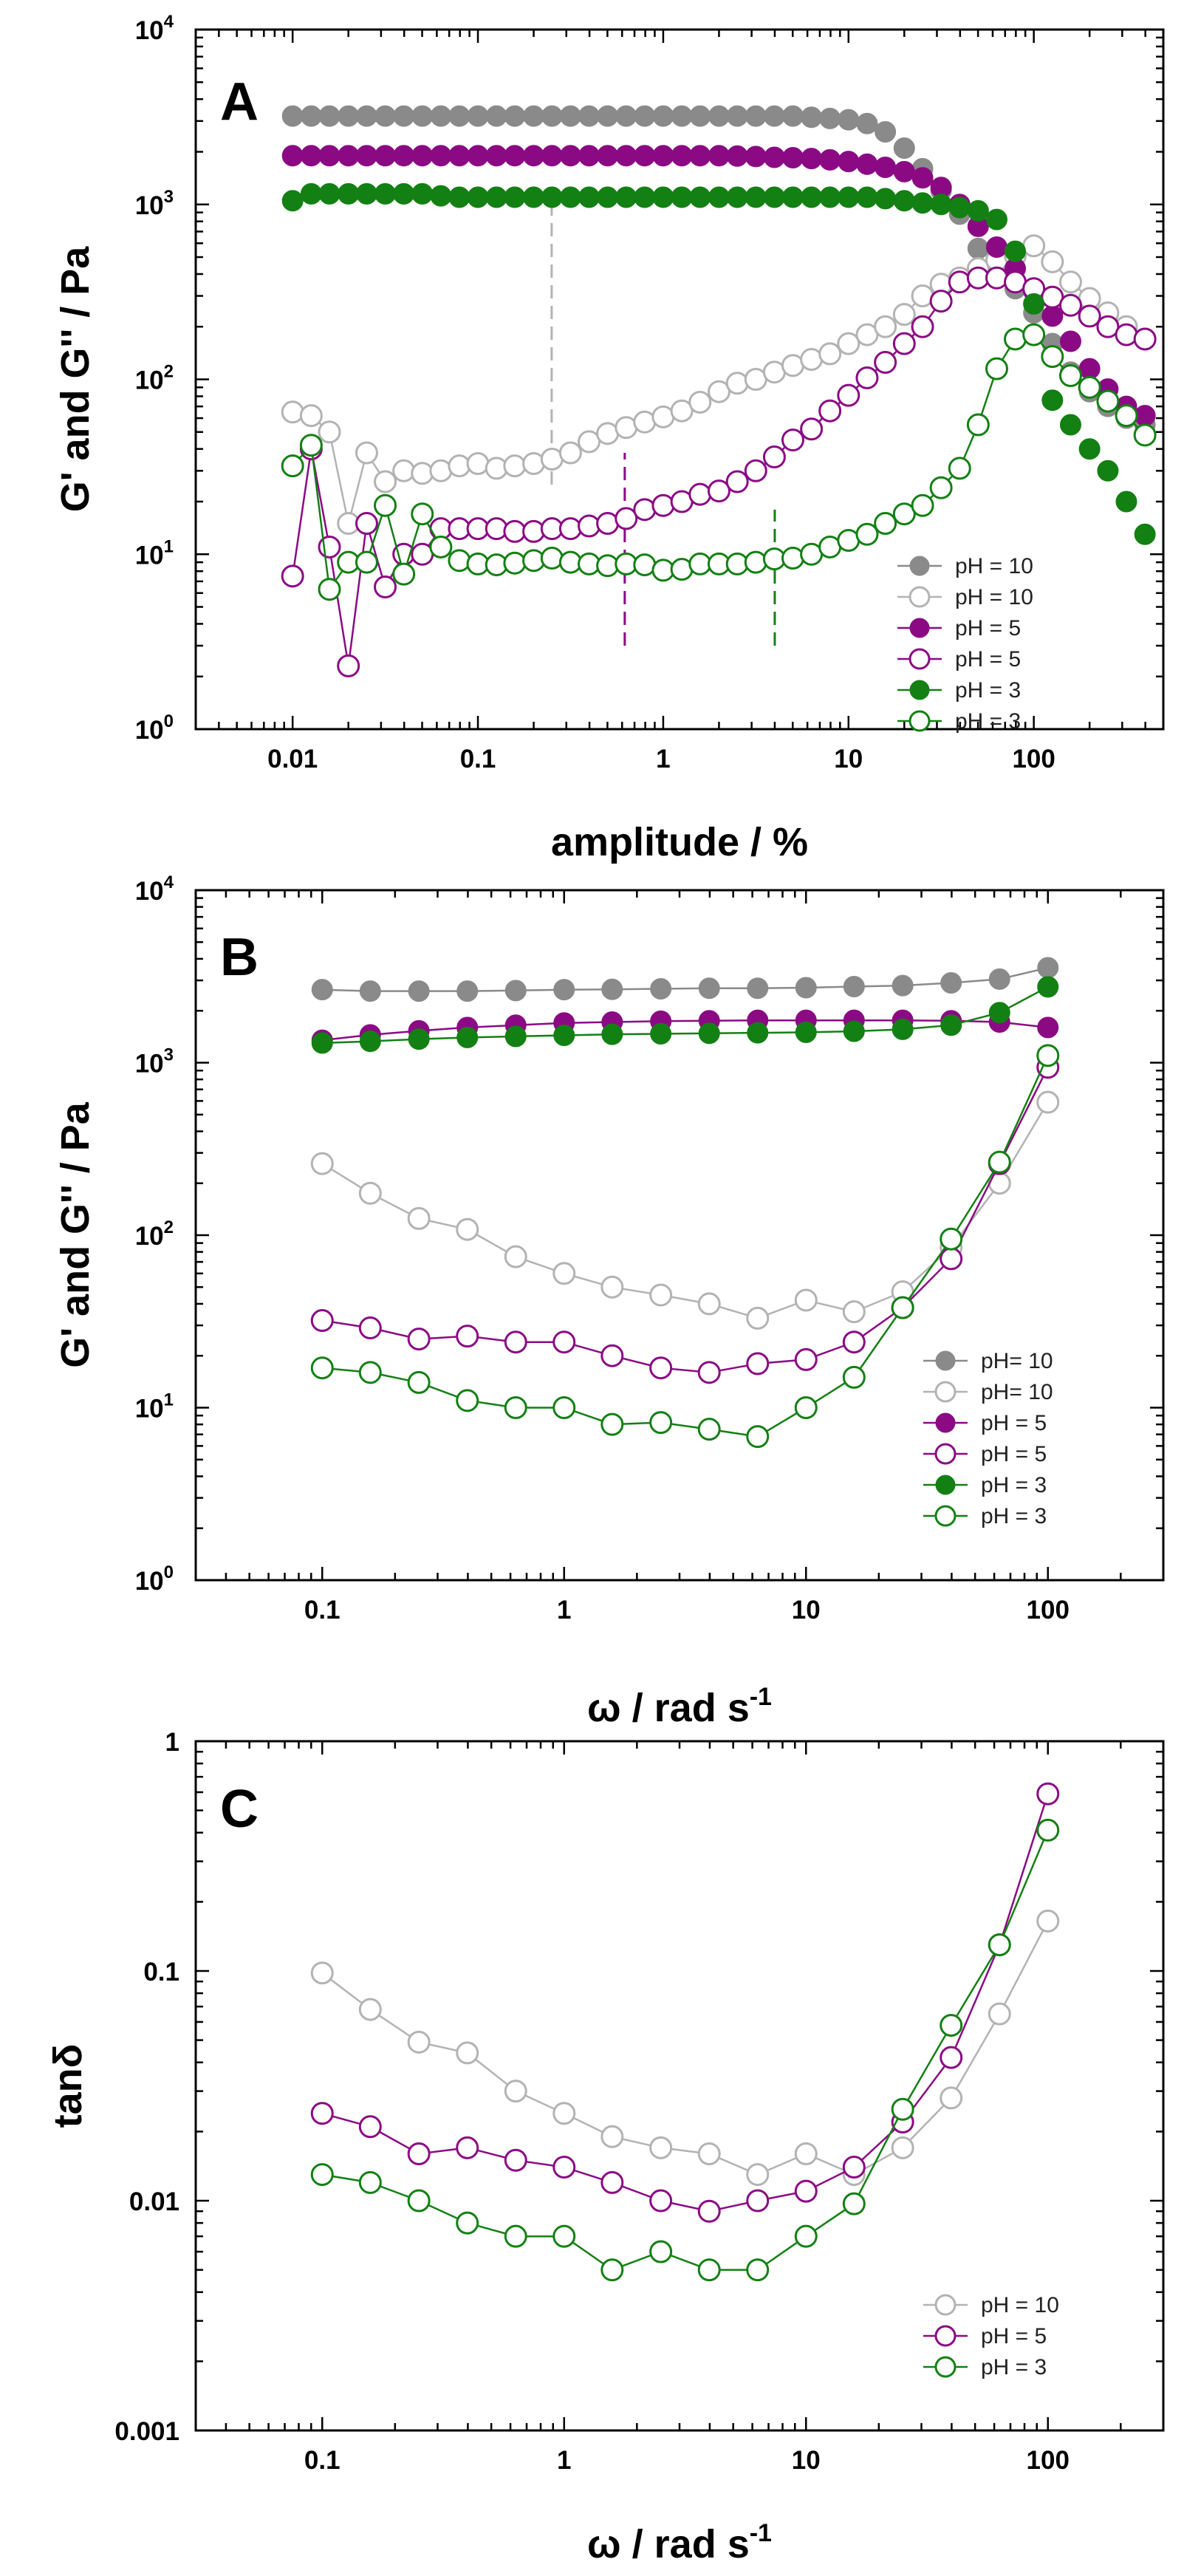 Image resolution: width=1184 pixels, height=2576 pixels. Describe the element at coordinates (478, 759) in the screenshot. I see `x-tick-label: 0.1` at that location.